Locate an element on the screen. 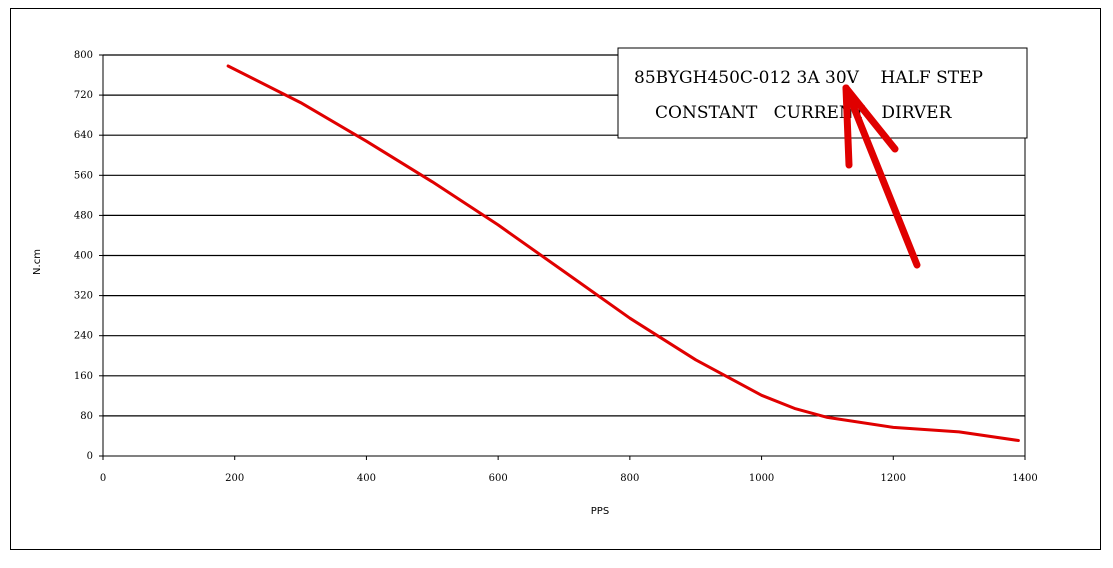  legend-line-2: CONSTANT CURRENT DIRVER is located at coordinates (804, 113).